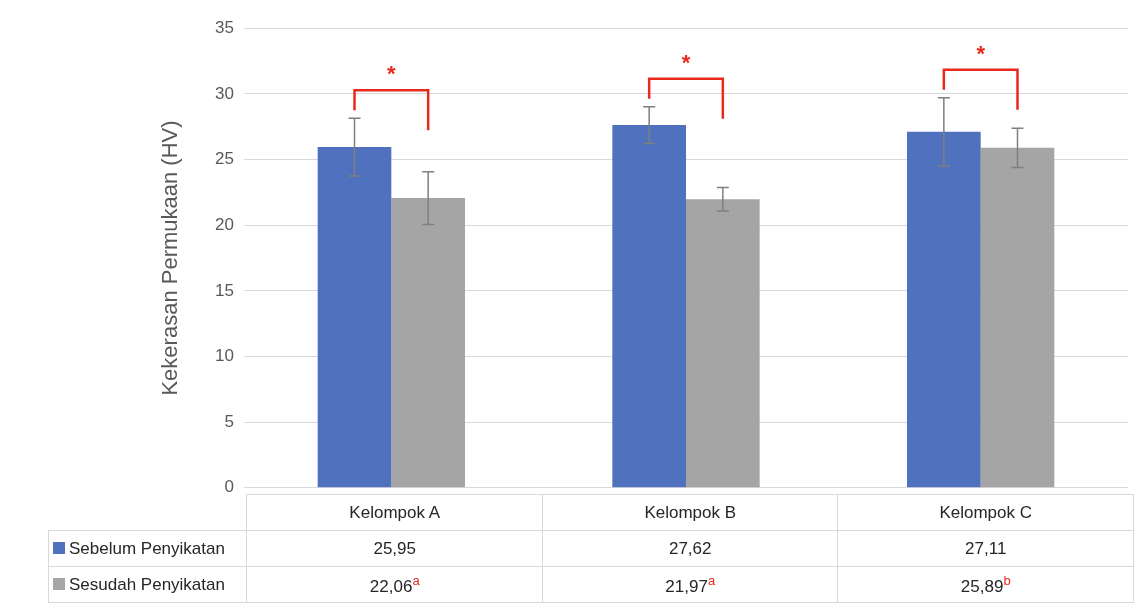  I want to click on y-tick-label: 10, so click(224, 356).